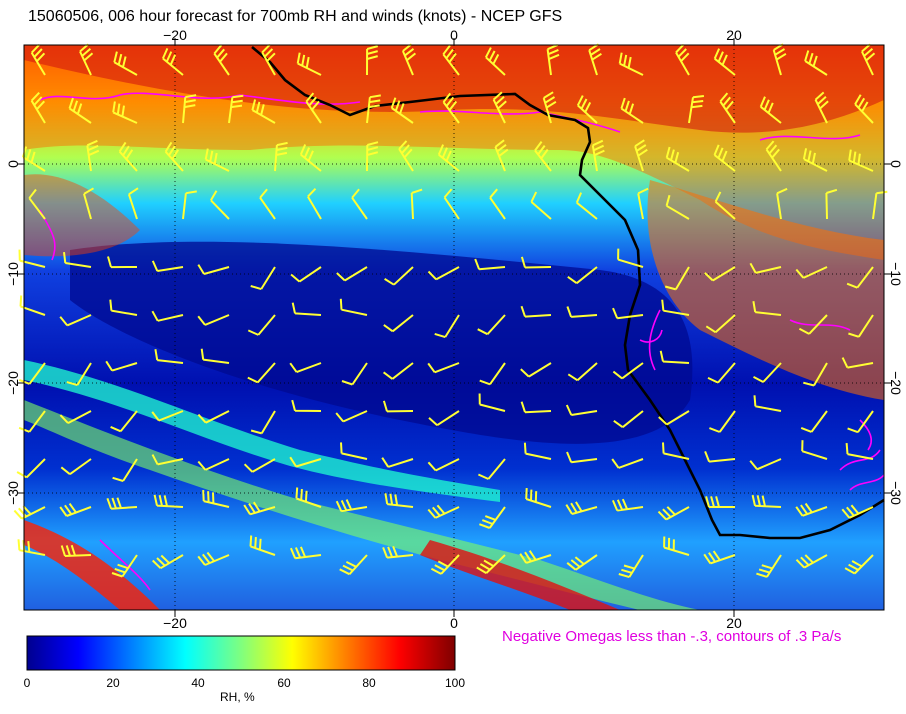  I want to click on lat-label-left: −30, so click(13, 493).